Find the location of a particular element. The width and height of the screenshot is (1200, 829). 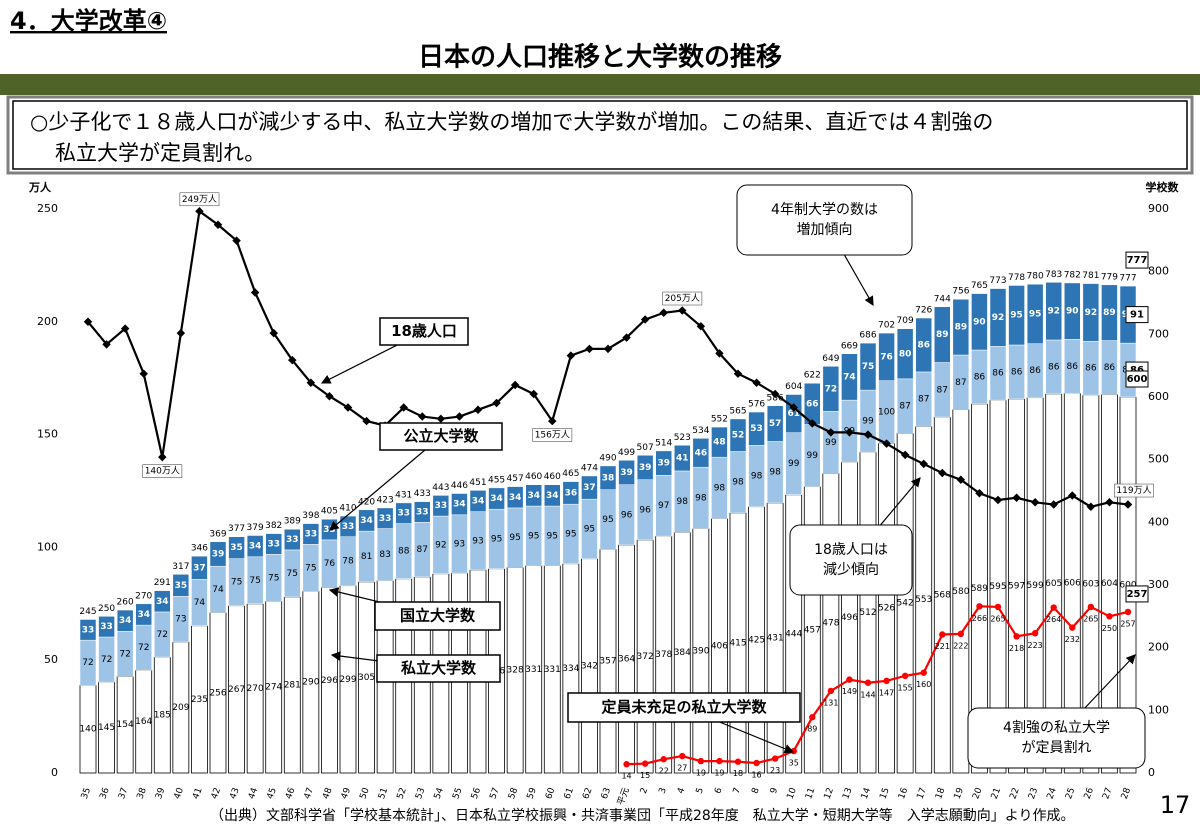

x-tick-label: 21 is located at coordinates (996, 793).